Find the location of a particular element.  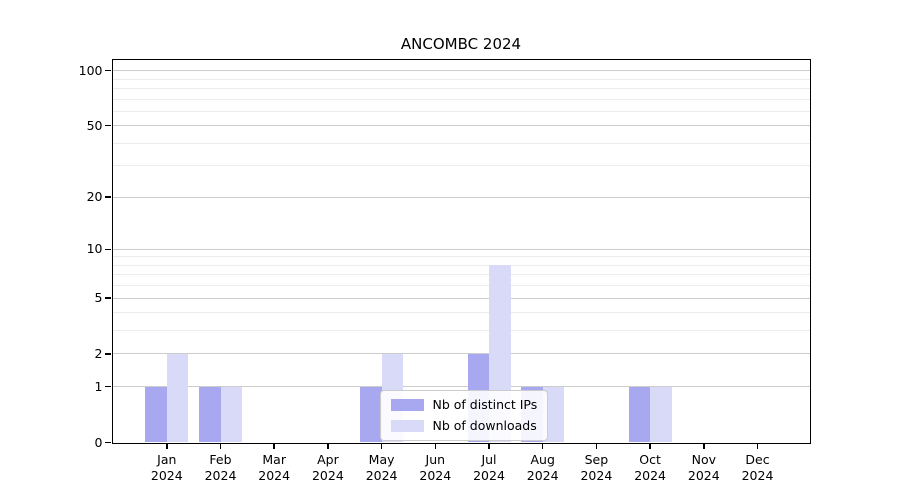

x-tick-label: Oct 2024 is located at coordinates (650, 468).